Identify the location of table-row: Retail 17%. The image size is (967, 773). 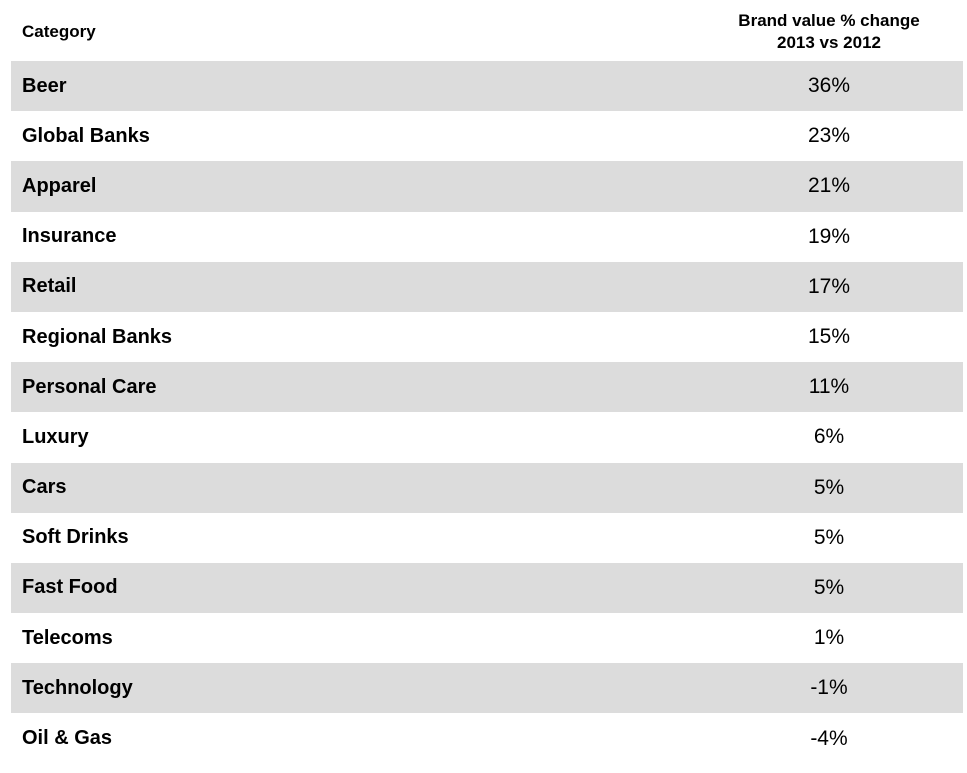
(487, 286).